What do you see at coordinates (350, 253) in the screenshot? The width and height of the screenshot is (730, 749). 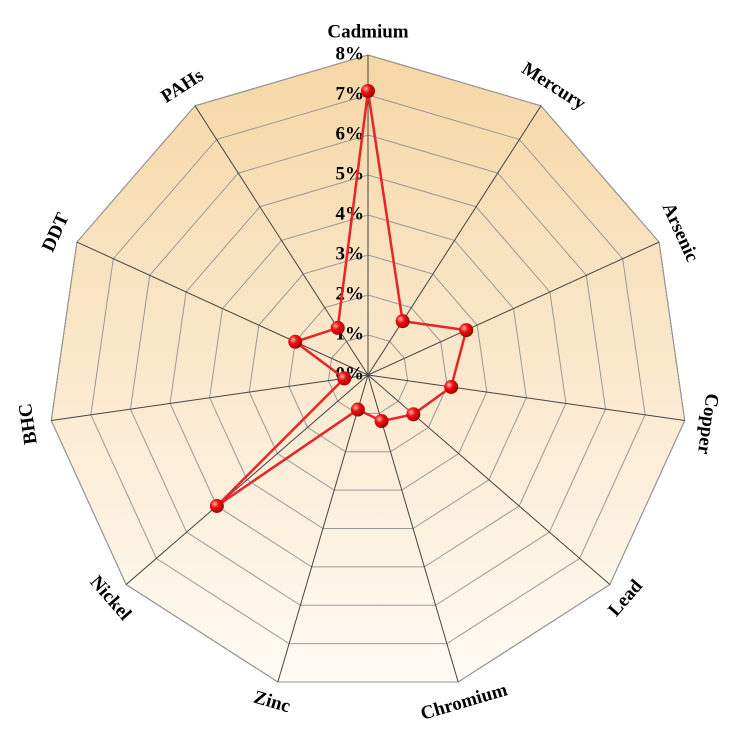 I see `r-tick-label: 3%` at bounding box center [350, 253].